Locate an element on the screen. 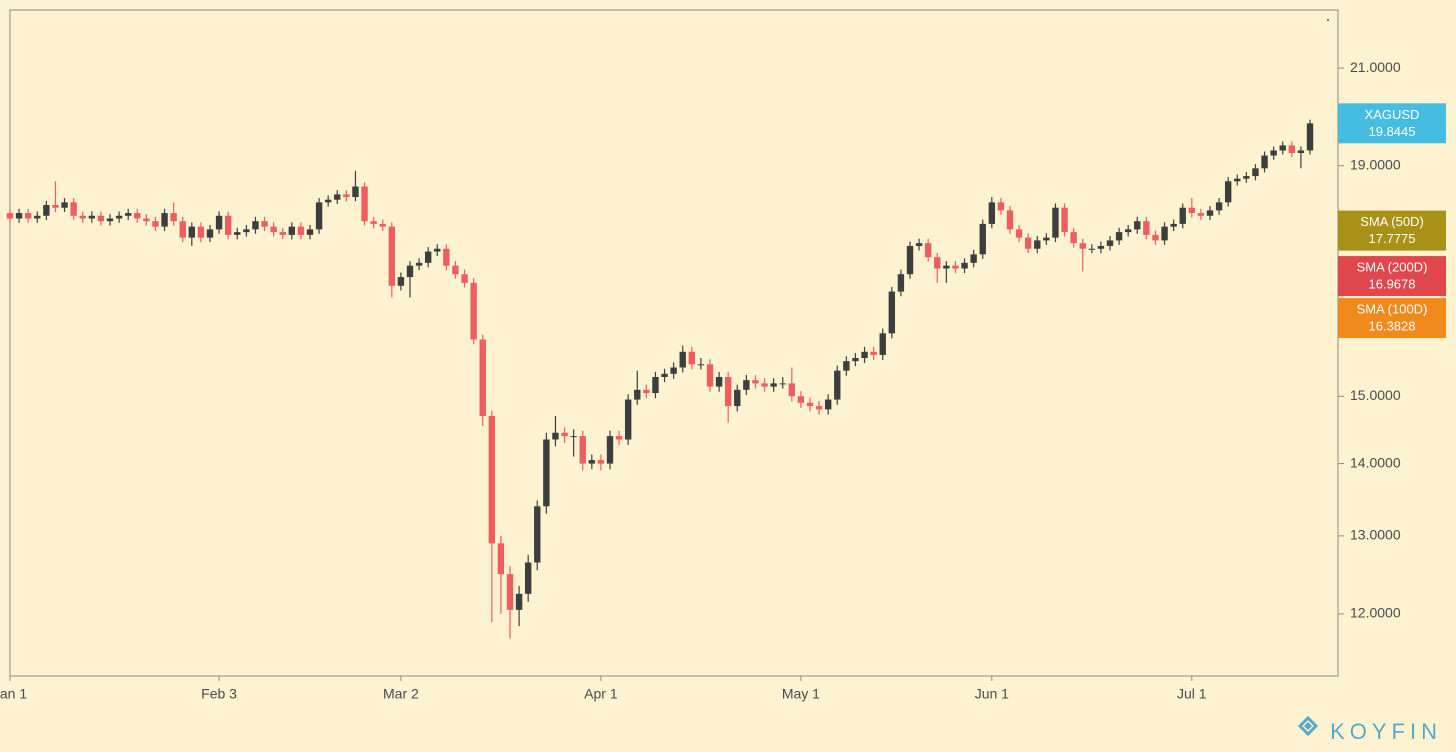 Image resolution: width=1456 pixels, height=752 pixels. x-tick-label: Feb 3 is located at coordinates (219, 694).